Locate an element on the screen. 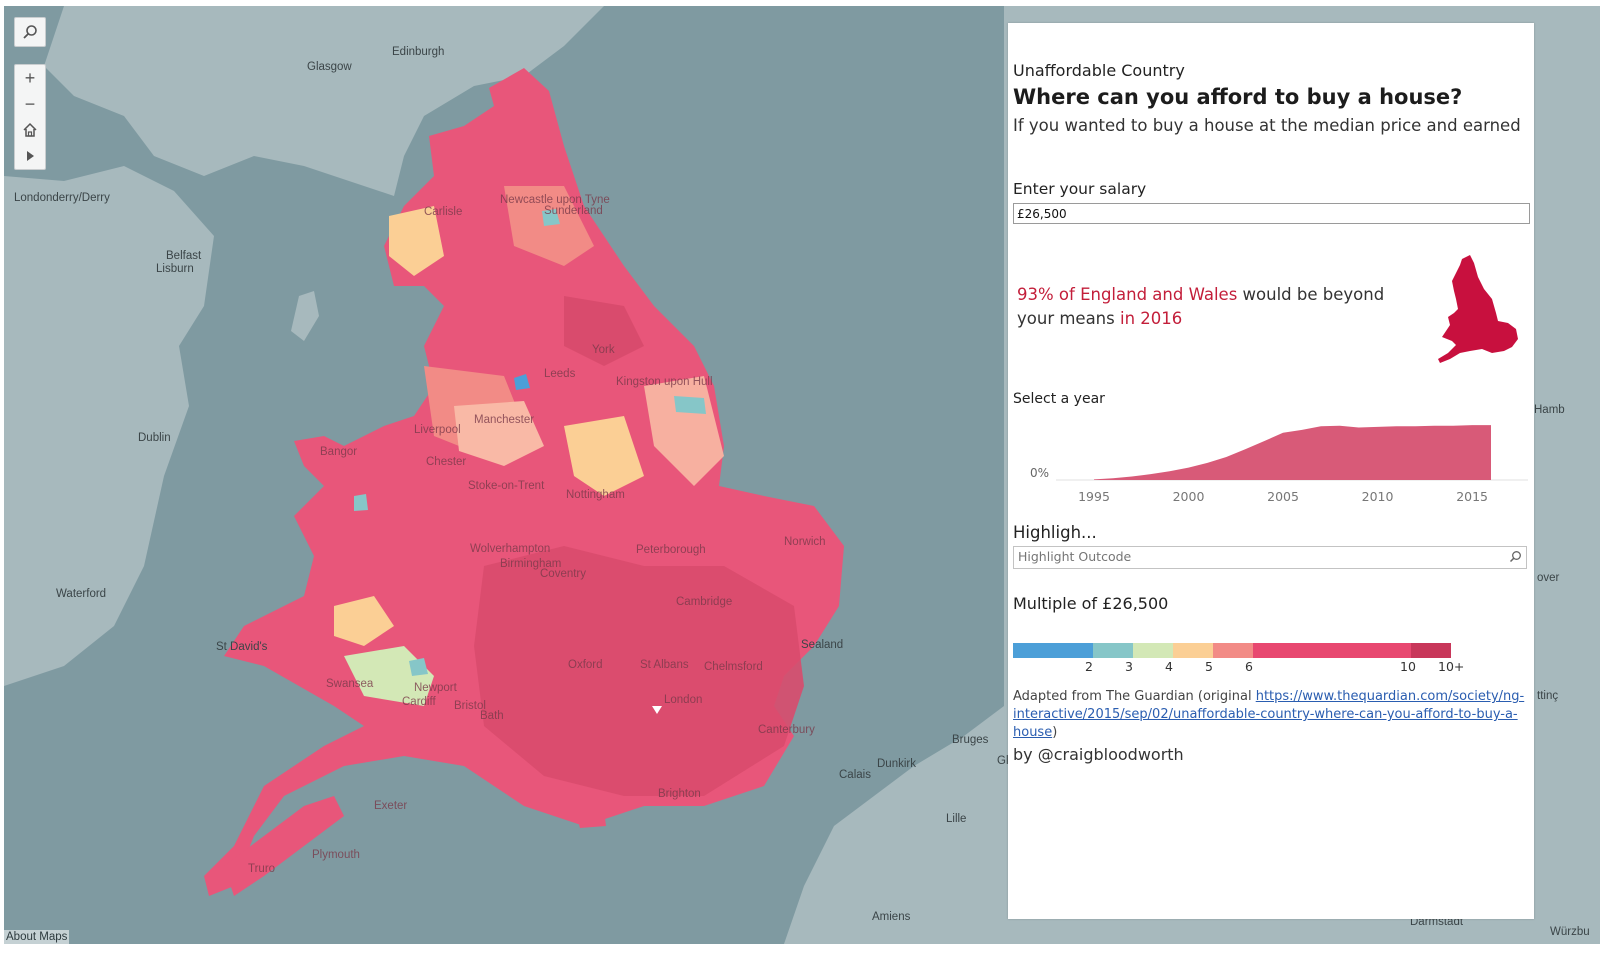  place-label: Stoke-on-Trent is located at coordinates (506, 486).